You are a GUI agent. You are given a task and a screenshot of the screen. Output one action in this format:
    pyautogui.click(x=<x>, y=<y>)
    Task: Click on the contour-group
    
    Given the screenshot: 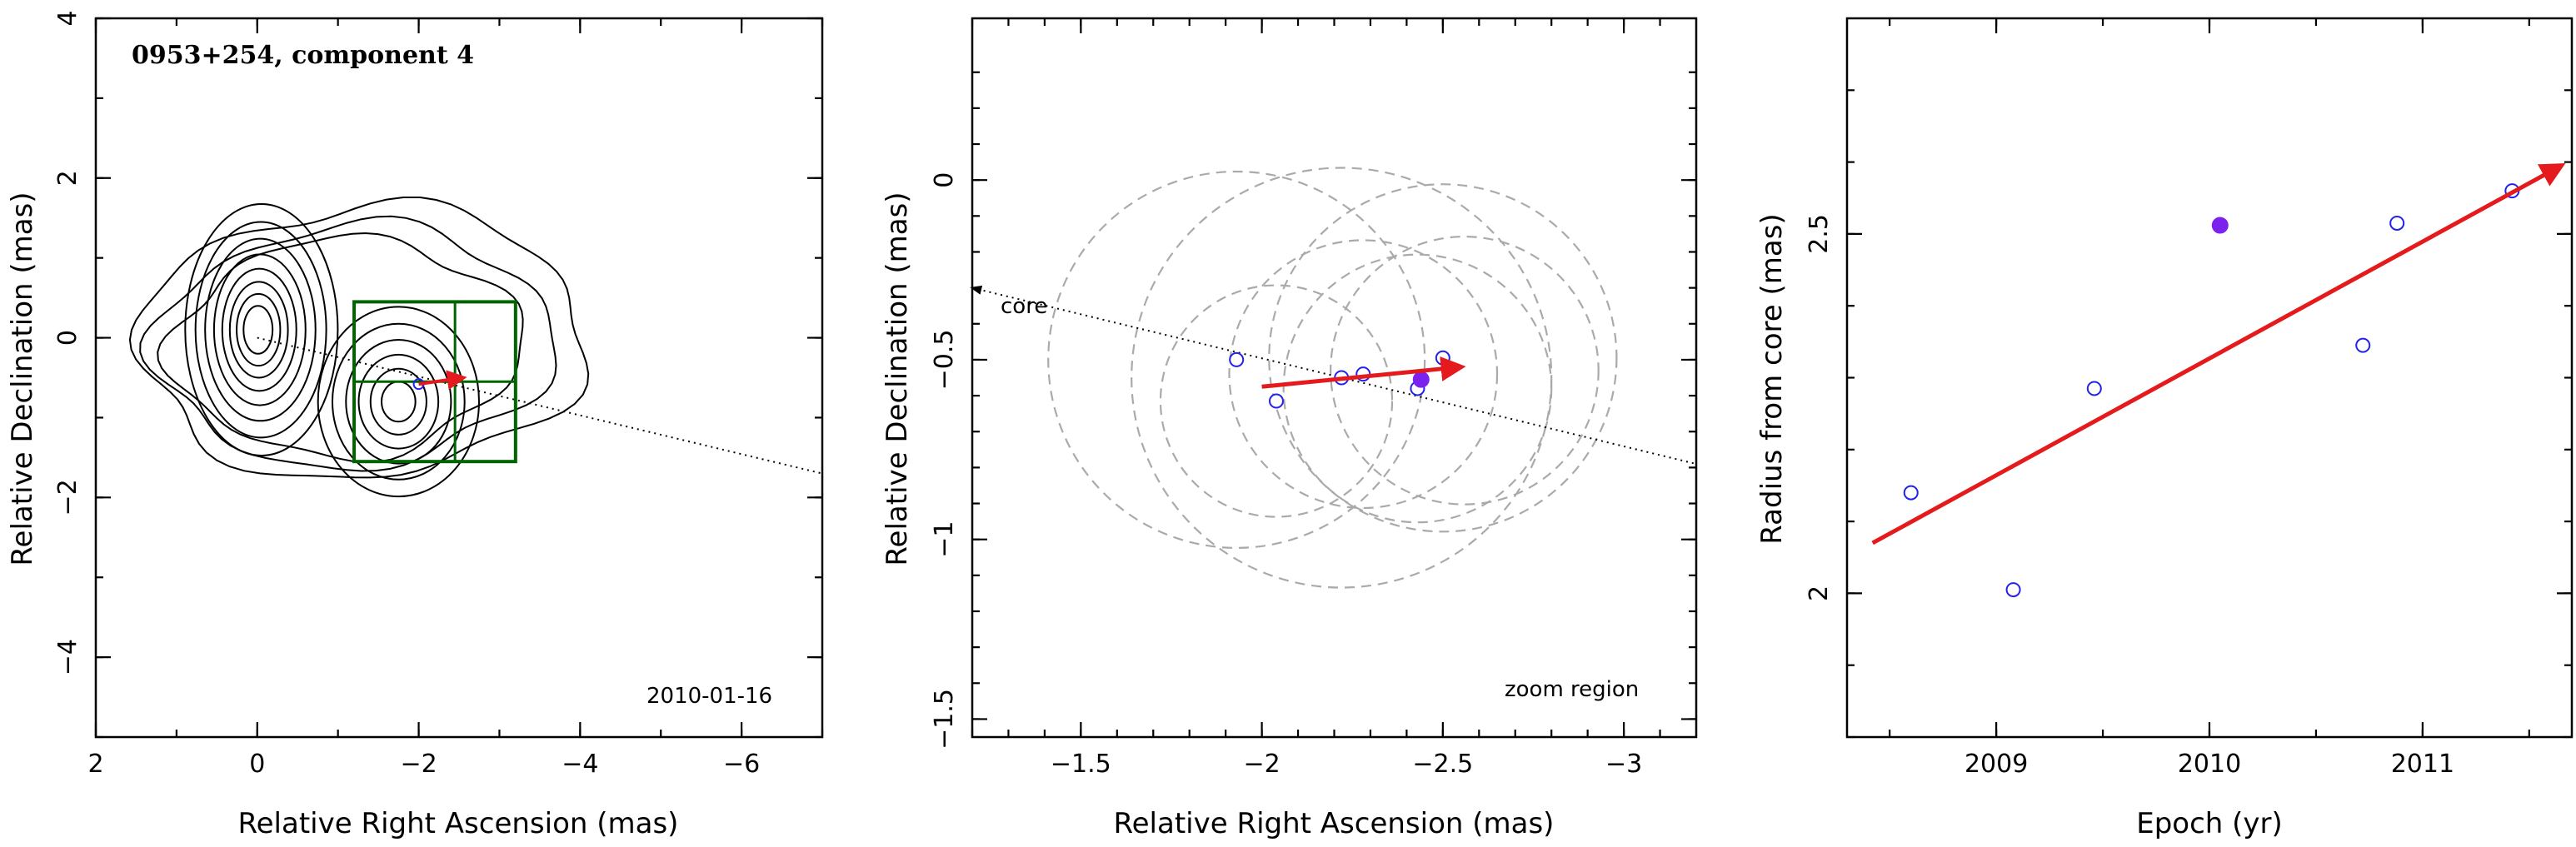 What is the action you would take?
    pyautogui.click(x=359, y=347)
    